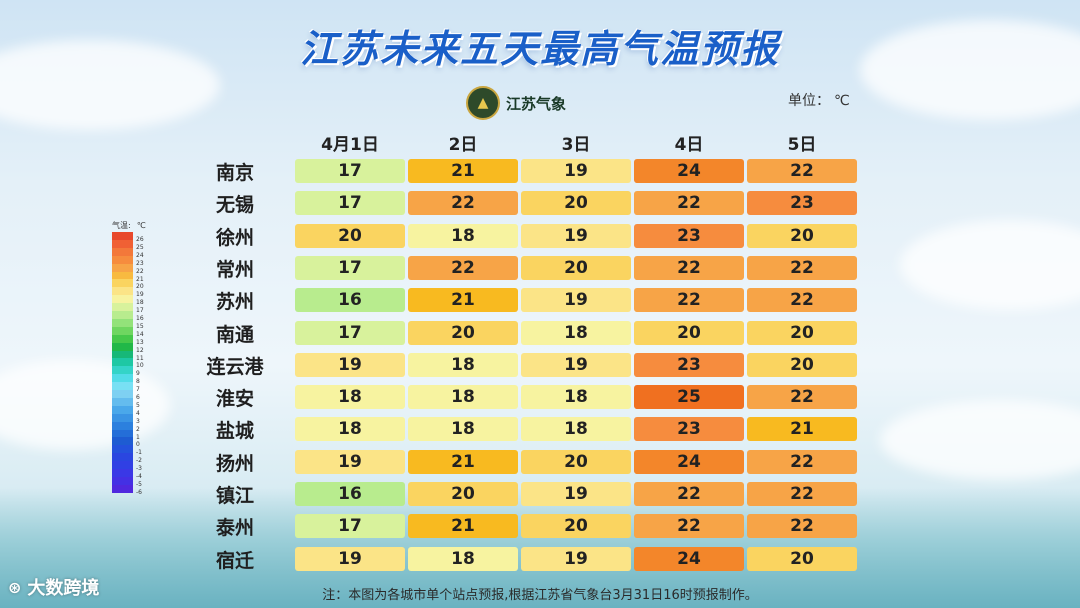  I want to click on legend-level-label: 6, so click(138, 397).